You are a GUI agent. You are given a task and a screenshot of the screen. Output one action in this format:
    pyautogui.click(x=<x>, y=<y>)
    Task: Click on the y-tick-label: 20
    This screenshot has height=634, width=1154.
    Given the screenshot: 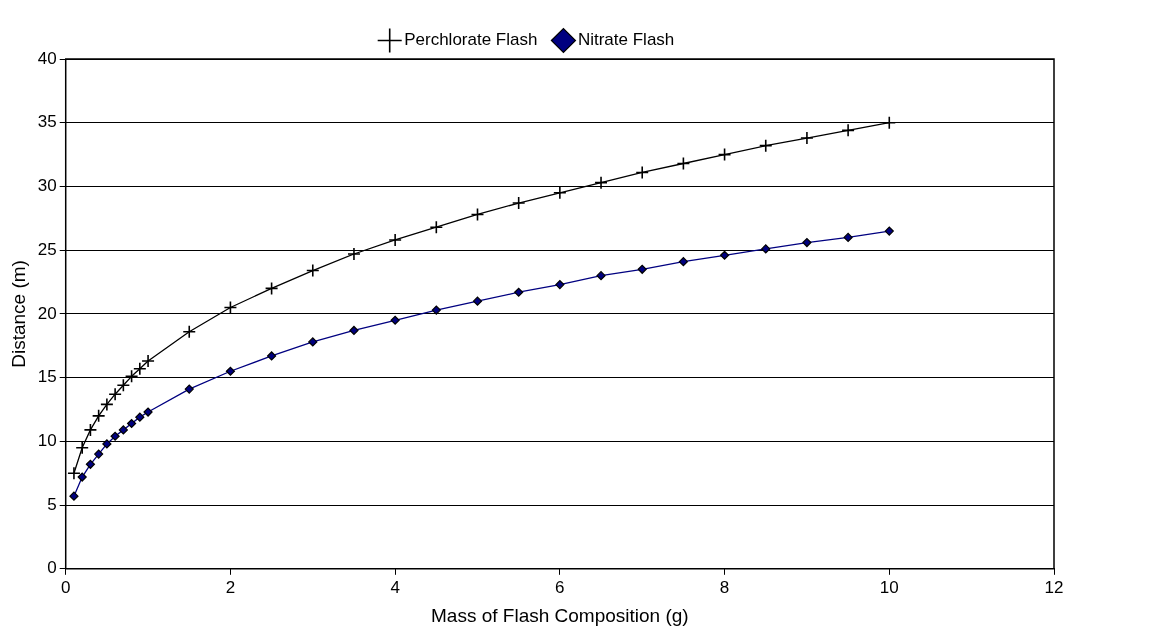 What is the action you would take?
    pyautogui.click(x=47, y=313)
    